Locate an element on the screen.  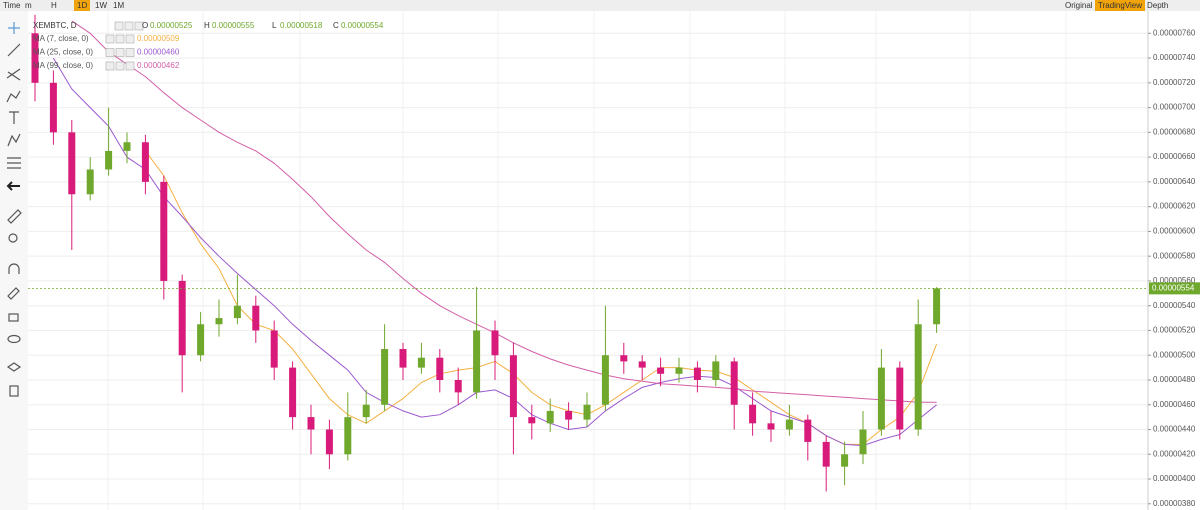
ohlc-value: 0.00000554 is located at coordinates (362, 25).